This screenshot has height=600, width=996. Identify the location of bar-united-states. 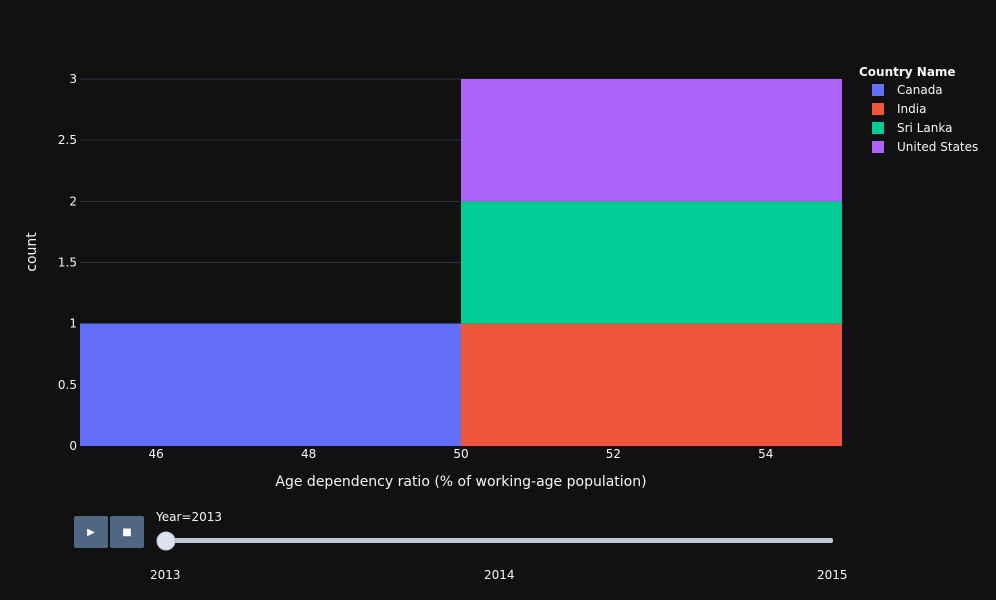
(651, 140).